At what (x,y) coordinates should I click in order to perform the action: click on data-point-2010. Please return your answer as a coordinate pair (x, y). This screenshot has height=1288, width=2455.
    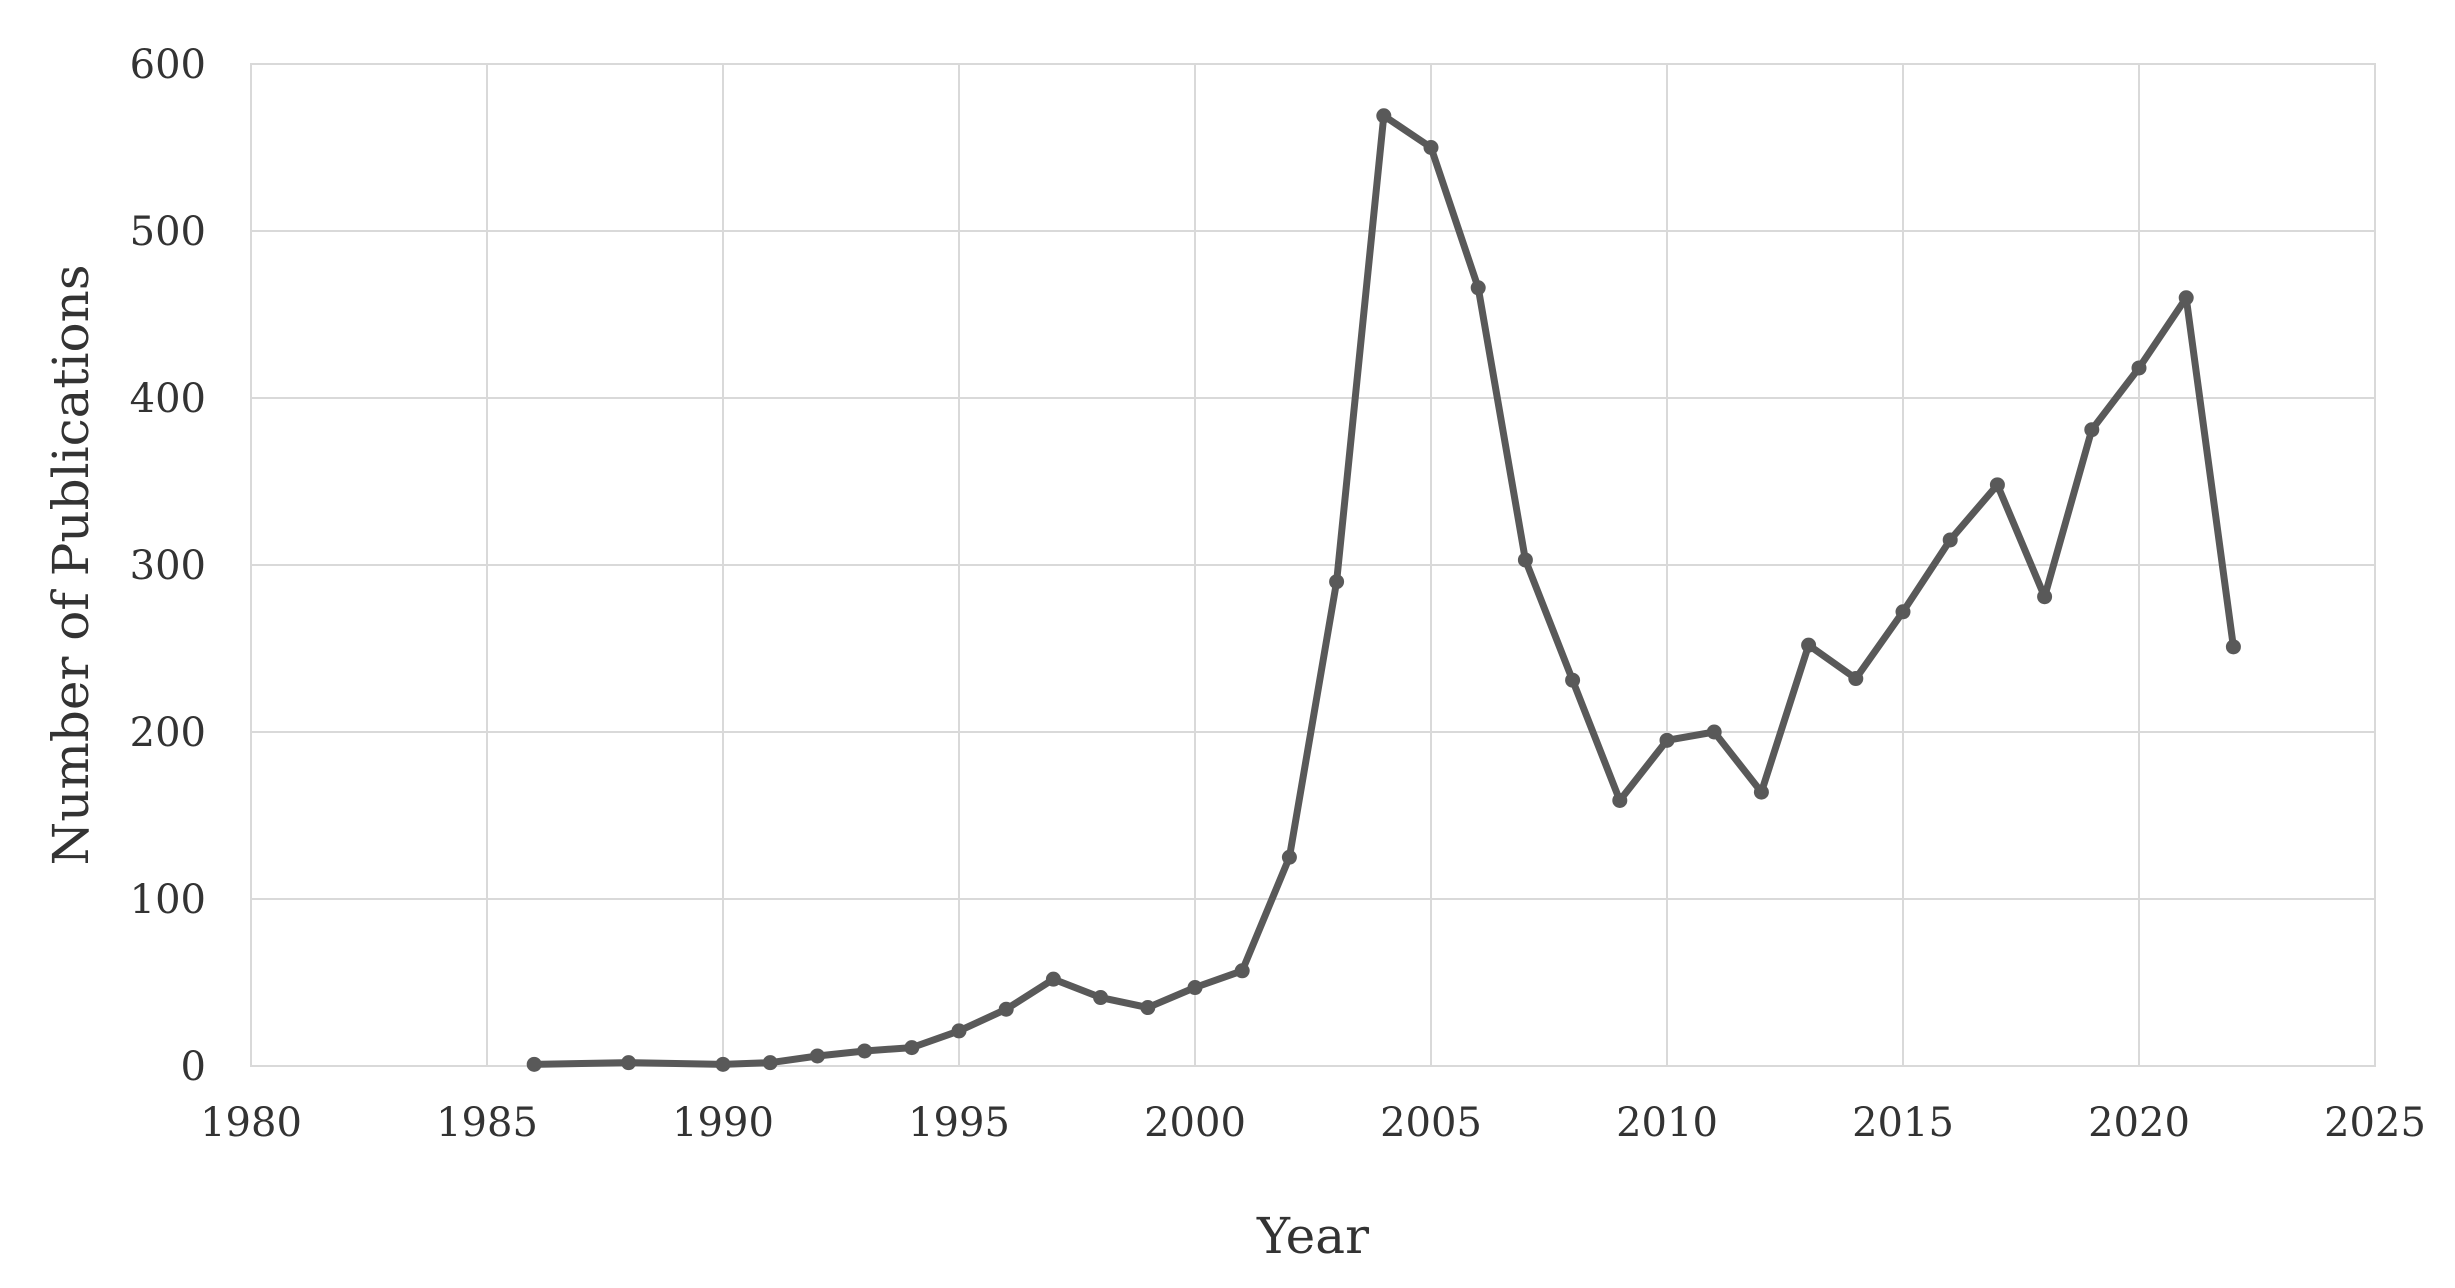
    Looking at the image, I should click on (1667, 740).